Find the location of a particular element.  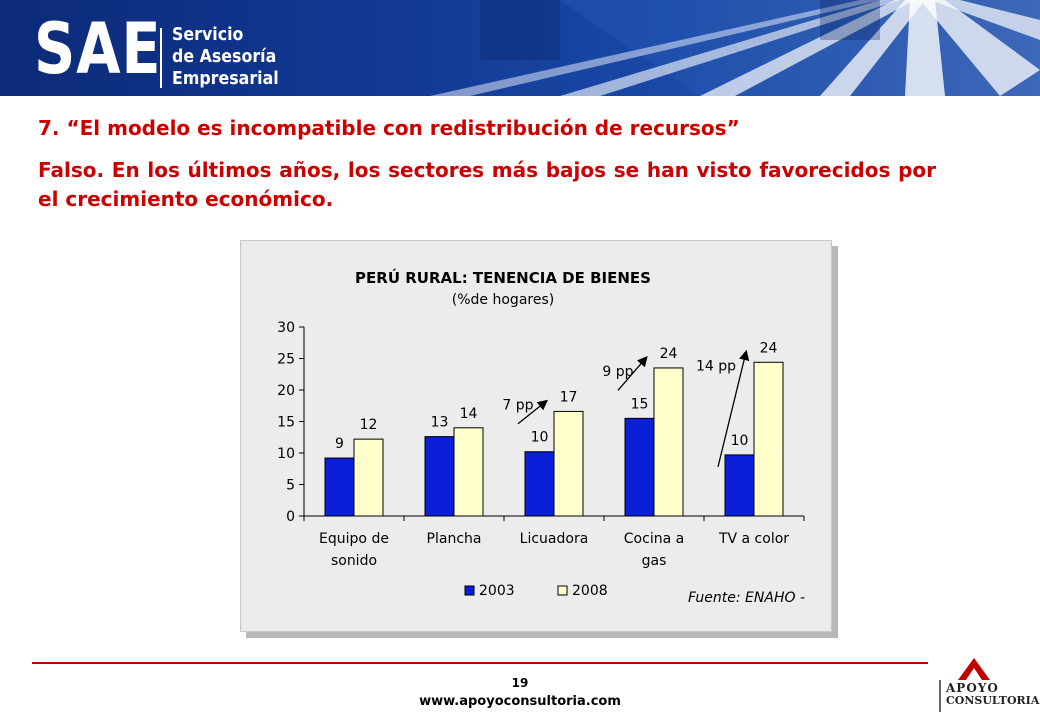

apoyo-brand-line1: APOYO is located at coordinates (972, 688).